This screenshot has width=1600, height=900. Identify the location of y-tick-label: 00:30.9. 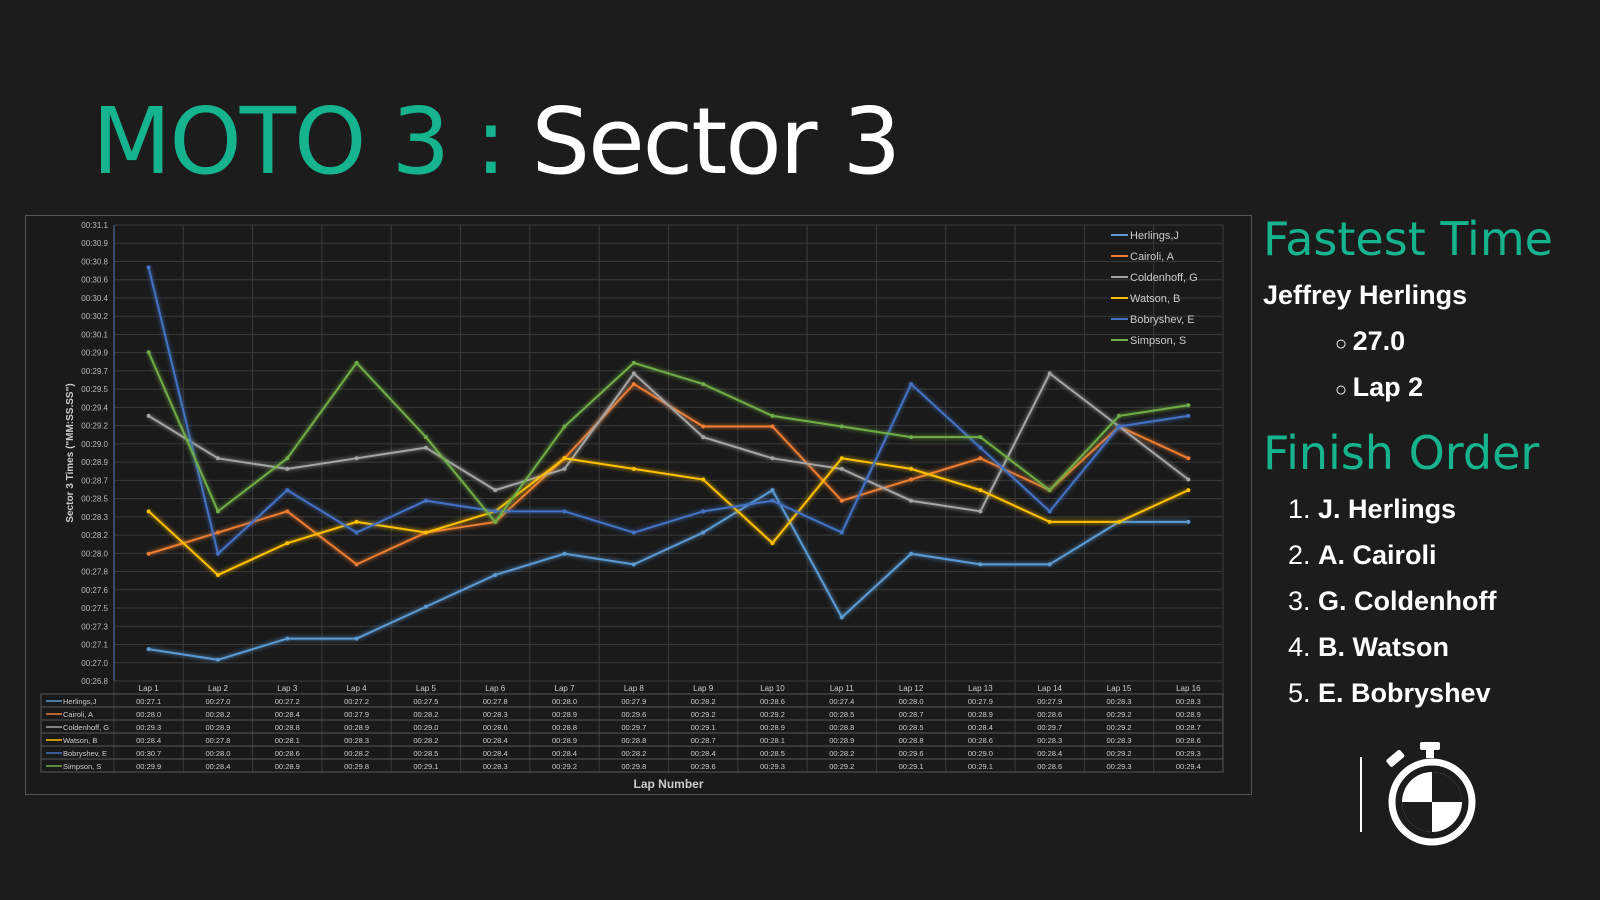
(94, 243).